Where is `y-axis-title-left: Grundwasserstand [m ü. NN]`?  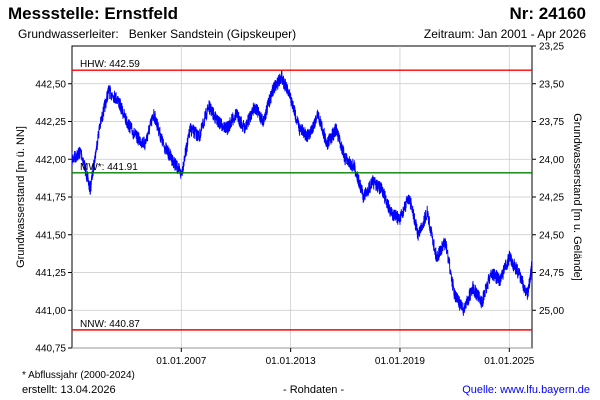
y-axis-title-left: Grundwasserstand [m ü. NN] is located at coordinates (21, 197).